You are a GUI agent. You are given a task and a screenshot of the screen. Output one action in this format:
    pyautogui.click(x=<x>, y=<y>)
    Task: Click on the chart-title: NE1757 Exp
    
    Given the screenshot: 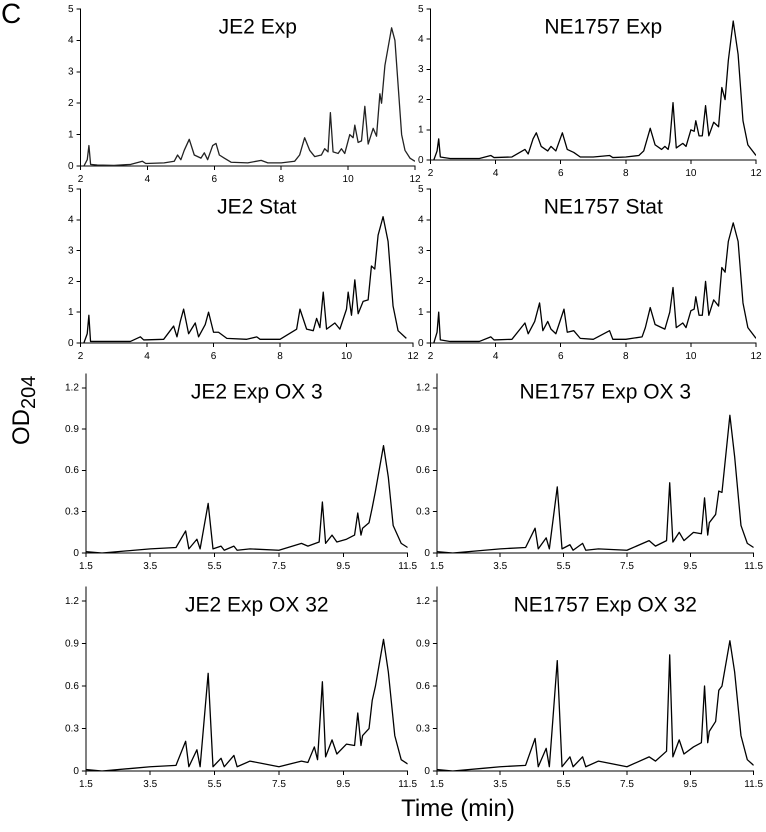 What is the action you would take?
    pyautogui.click(x=603, y=26)
    